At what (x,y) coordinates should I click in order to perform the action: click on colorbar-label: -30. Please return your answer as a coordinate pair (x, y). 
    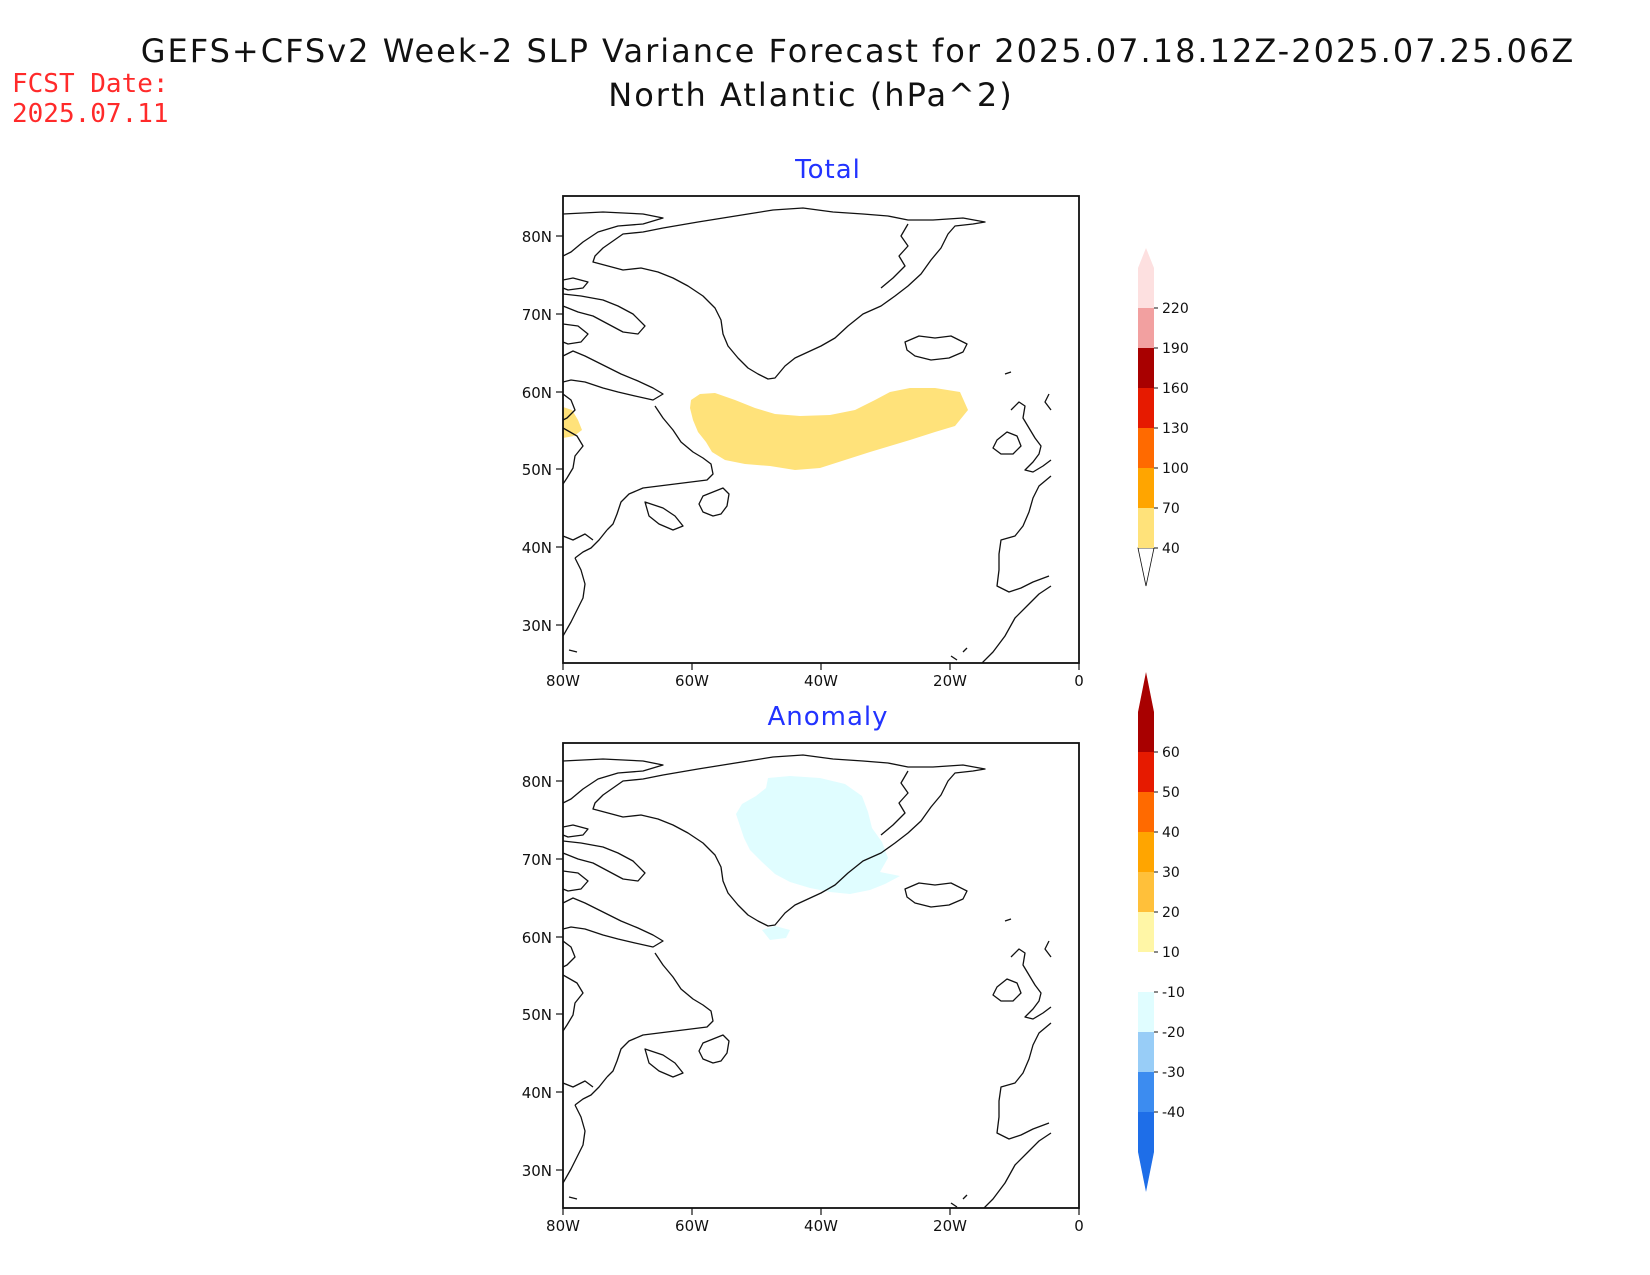
    Looking at the image, I should click on (1173, 1073).